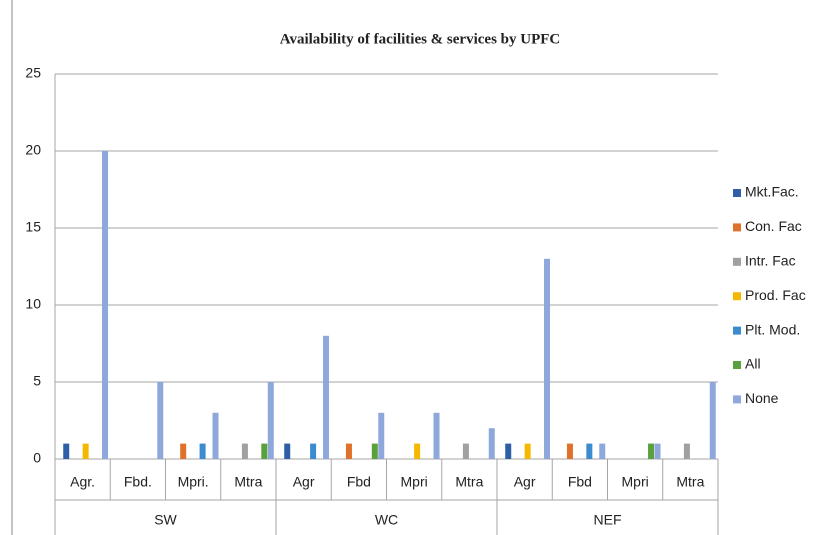 This screenshot has height=535, width=824. What do you see at coordinates (33, 227) in the screenshot?
I see `y-tick-label: 15` at bounding box center [33, 227].